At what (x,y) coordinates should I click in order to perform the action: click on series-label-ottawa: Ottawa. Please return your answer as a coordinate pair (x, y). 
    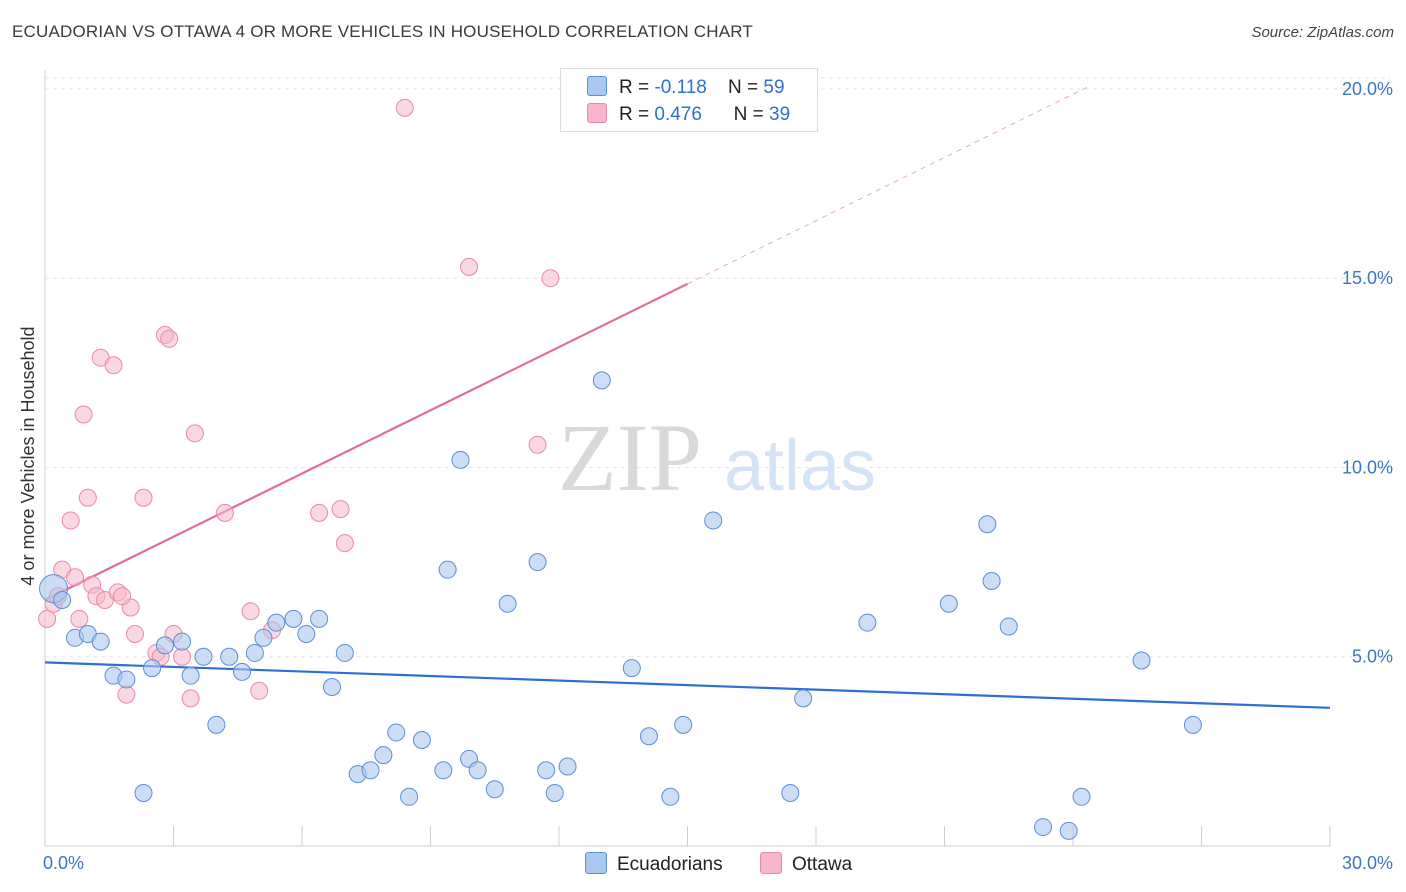
    Looking at the image, I should click on (822, 864).